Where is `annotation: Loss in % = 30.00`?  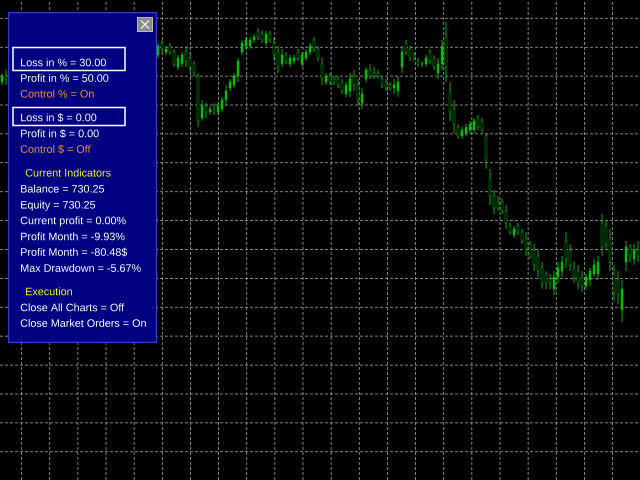
annotation: Loss in % = 30.00 is located at coordinates (63, 62).